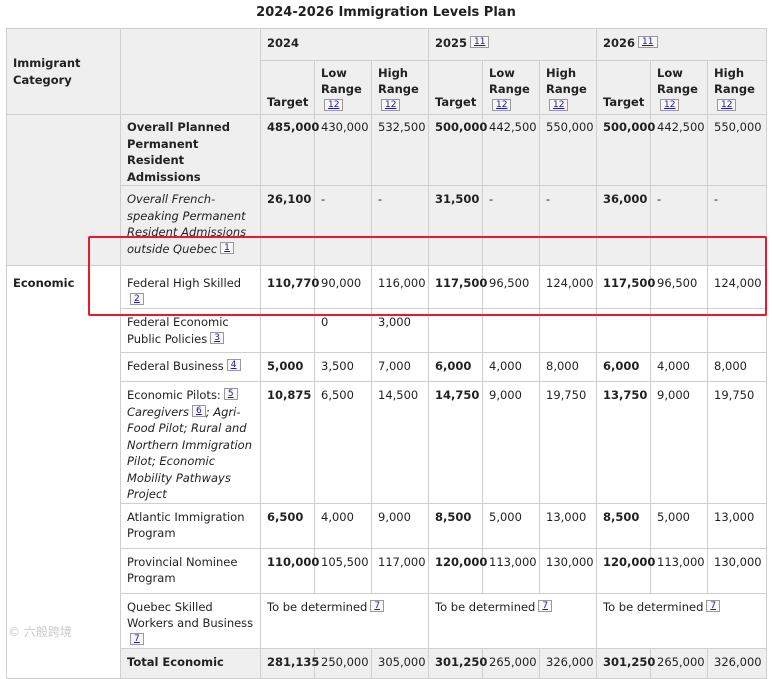  Describe the element at coordinates (400, 663) in the screenshot. I see `value-cell: 305,000` at that location.